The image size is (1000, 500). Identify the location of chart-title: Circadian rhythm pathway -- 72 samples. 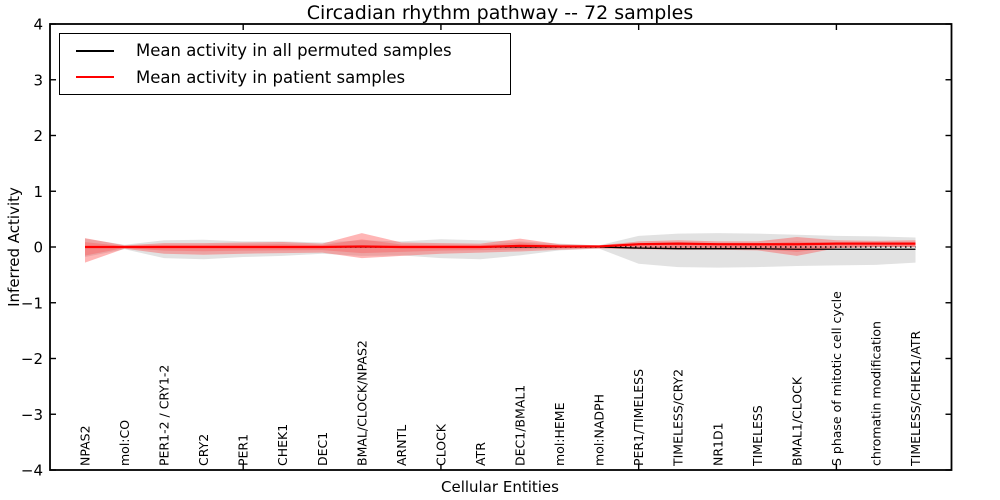
(500, 13).